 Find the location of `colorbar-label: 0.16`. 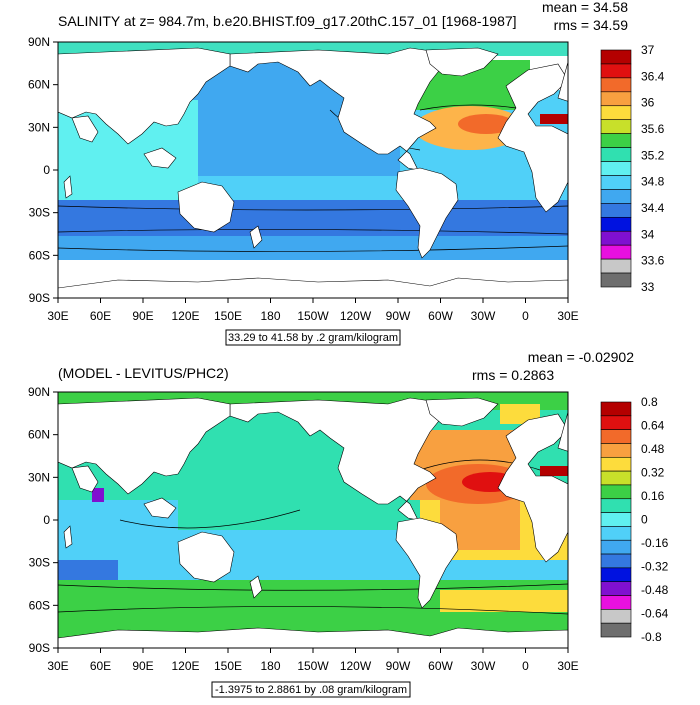

colorbar-label: 0.16 is located at coordinates (653, 496).